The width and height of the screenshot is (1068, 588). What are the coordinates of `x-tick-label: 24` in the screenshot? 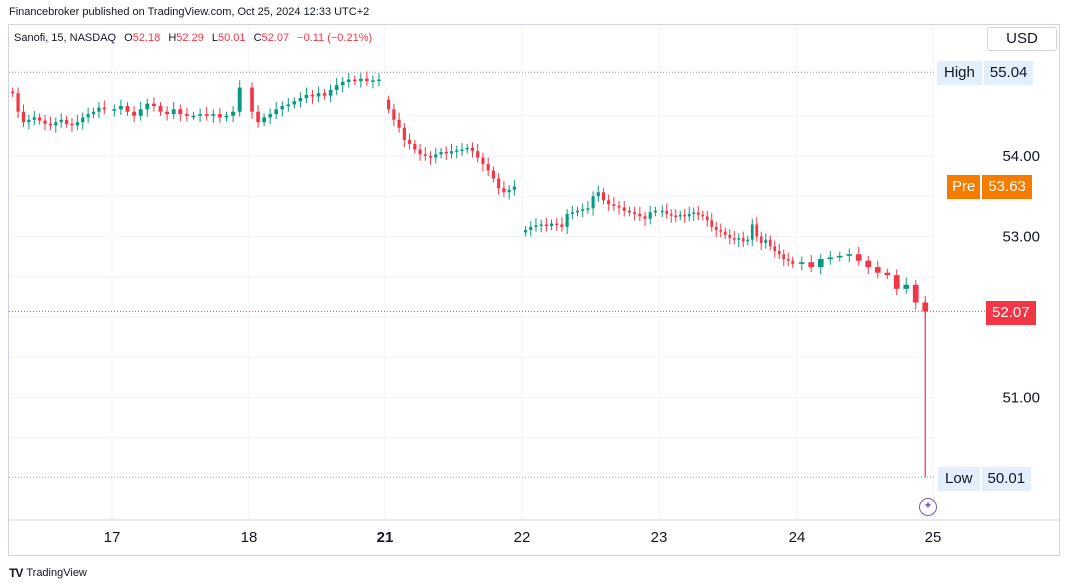 It's located at (797, 537).